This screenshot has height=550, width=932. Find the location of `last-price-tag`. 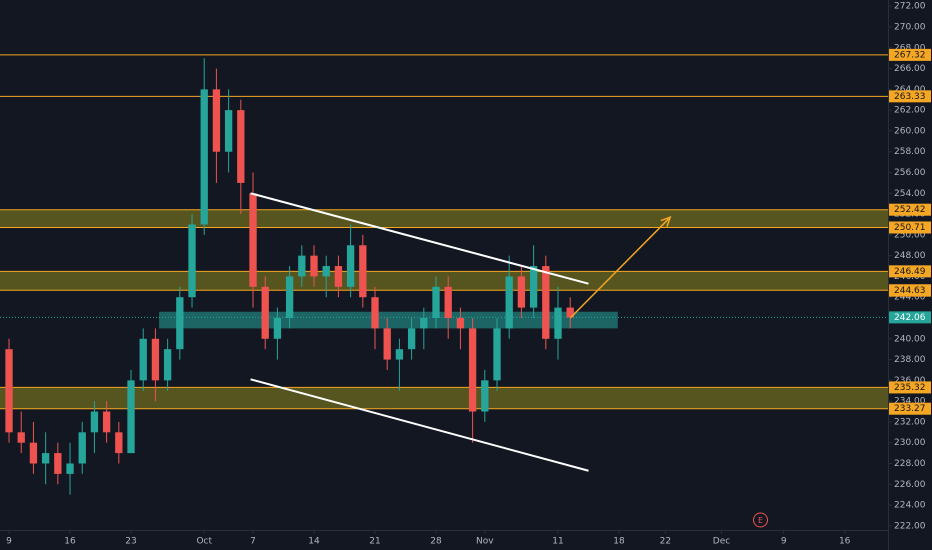

last-price-tag is located at coordinates (910, 317).